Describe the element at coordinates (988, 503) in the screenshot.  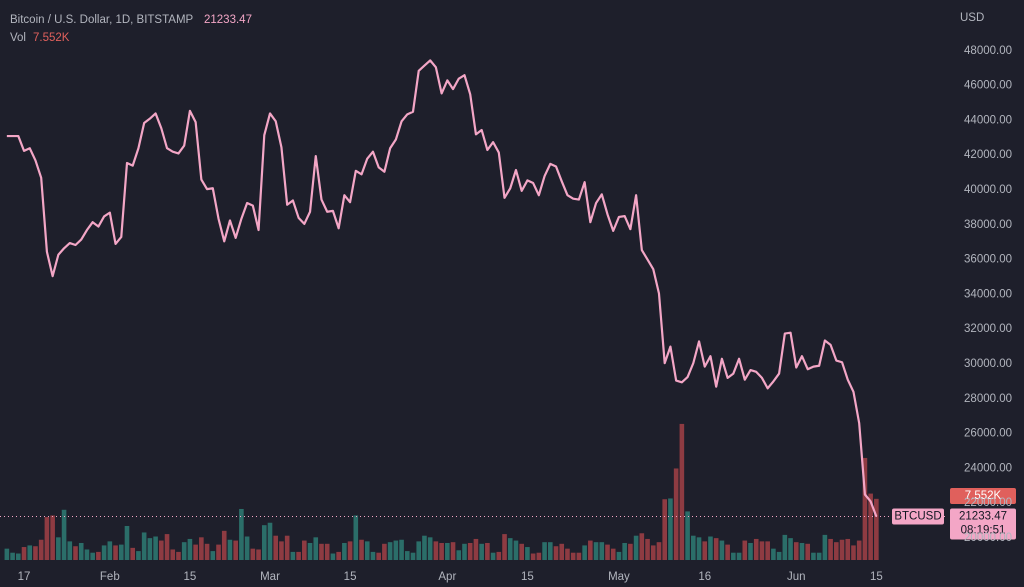
I see `y-tick-label: 22000.00` at that location.